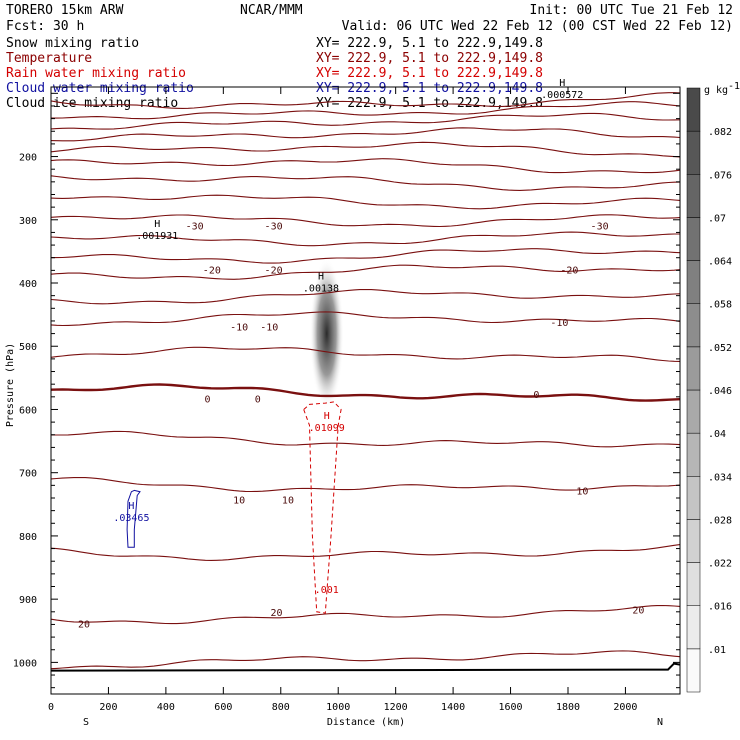  What do you see at coordinates (720, 607) in the screenshot?
I see `colorbar-tick-label: .016` at bounding box center [720, 607].